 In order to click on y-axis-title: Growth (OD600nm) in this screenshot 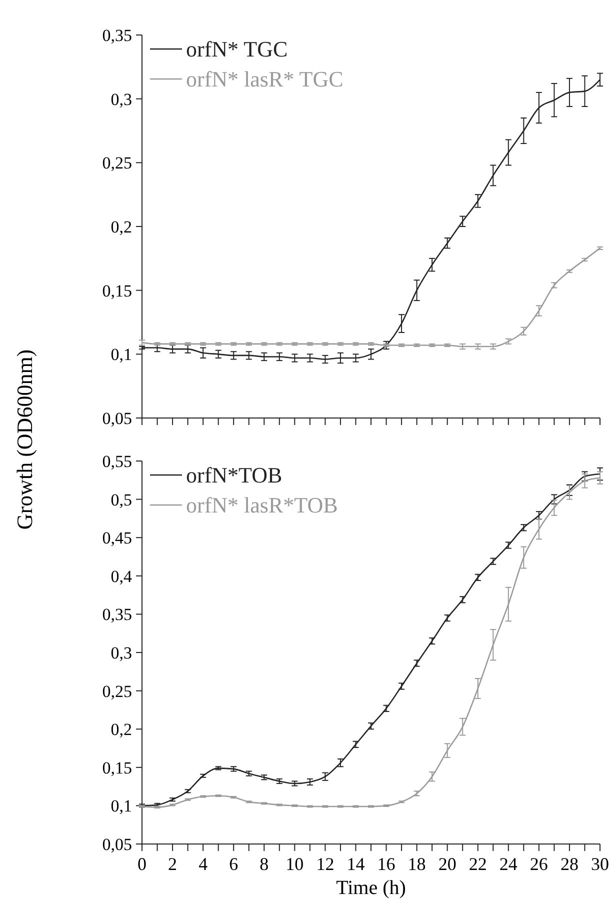, I will do `click(24, 439)`.